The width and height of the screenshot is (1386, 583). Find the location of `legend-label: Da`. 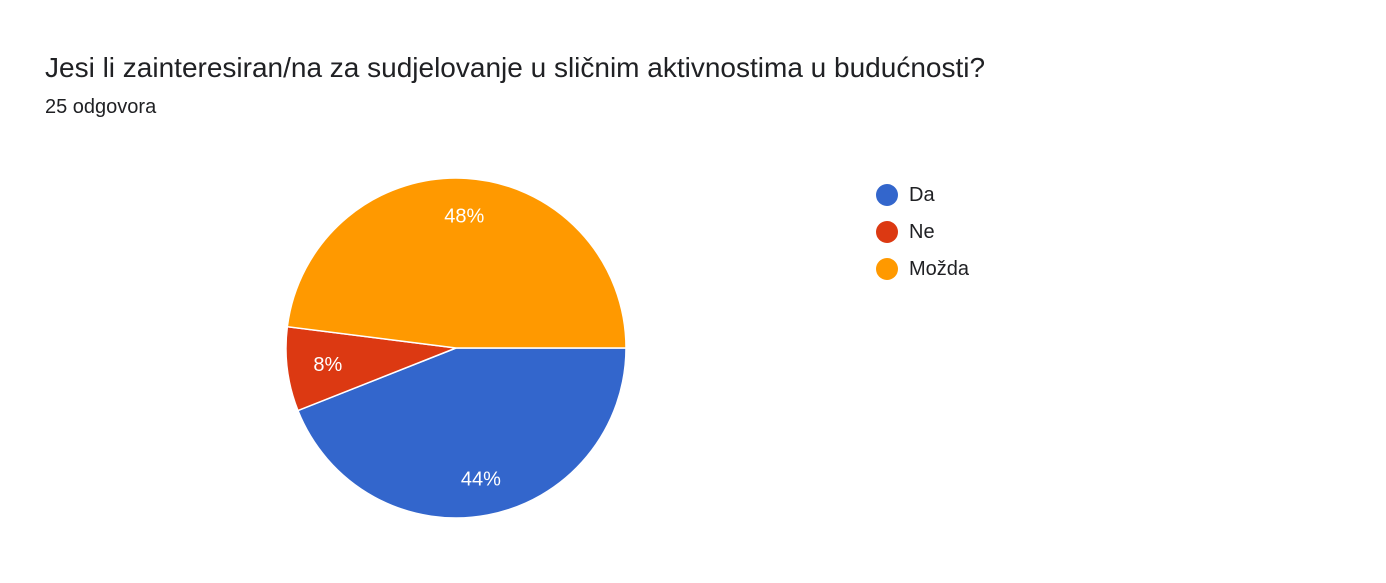

legend-label: Da is located at coordinates (922, 194).